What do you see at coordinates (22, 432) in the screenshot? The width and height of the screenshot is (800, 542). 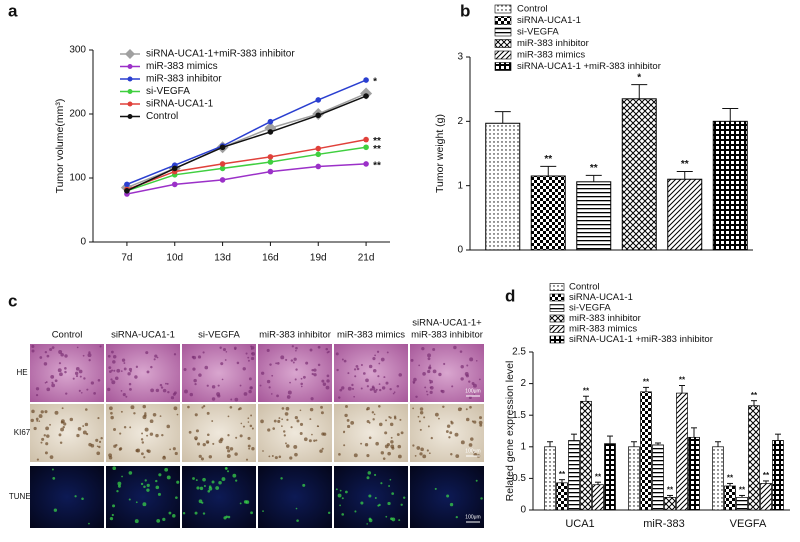 I see `row-label: KI67` at bounding box center [22, 432].